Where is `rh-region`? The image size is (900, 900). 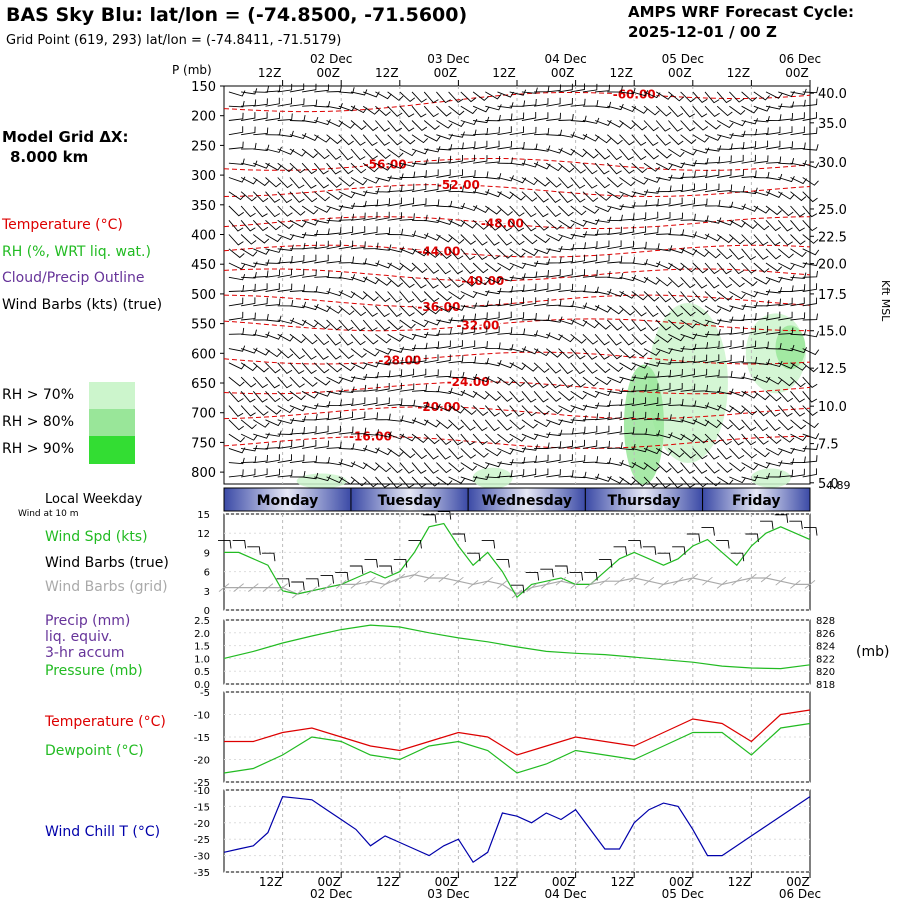
rh-region is located at coordinates (492, 478).